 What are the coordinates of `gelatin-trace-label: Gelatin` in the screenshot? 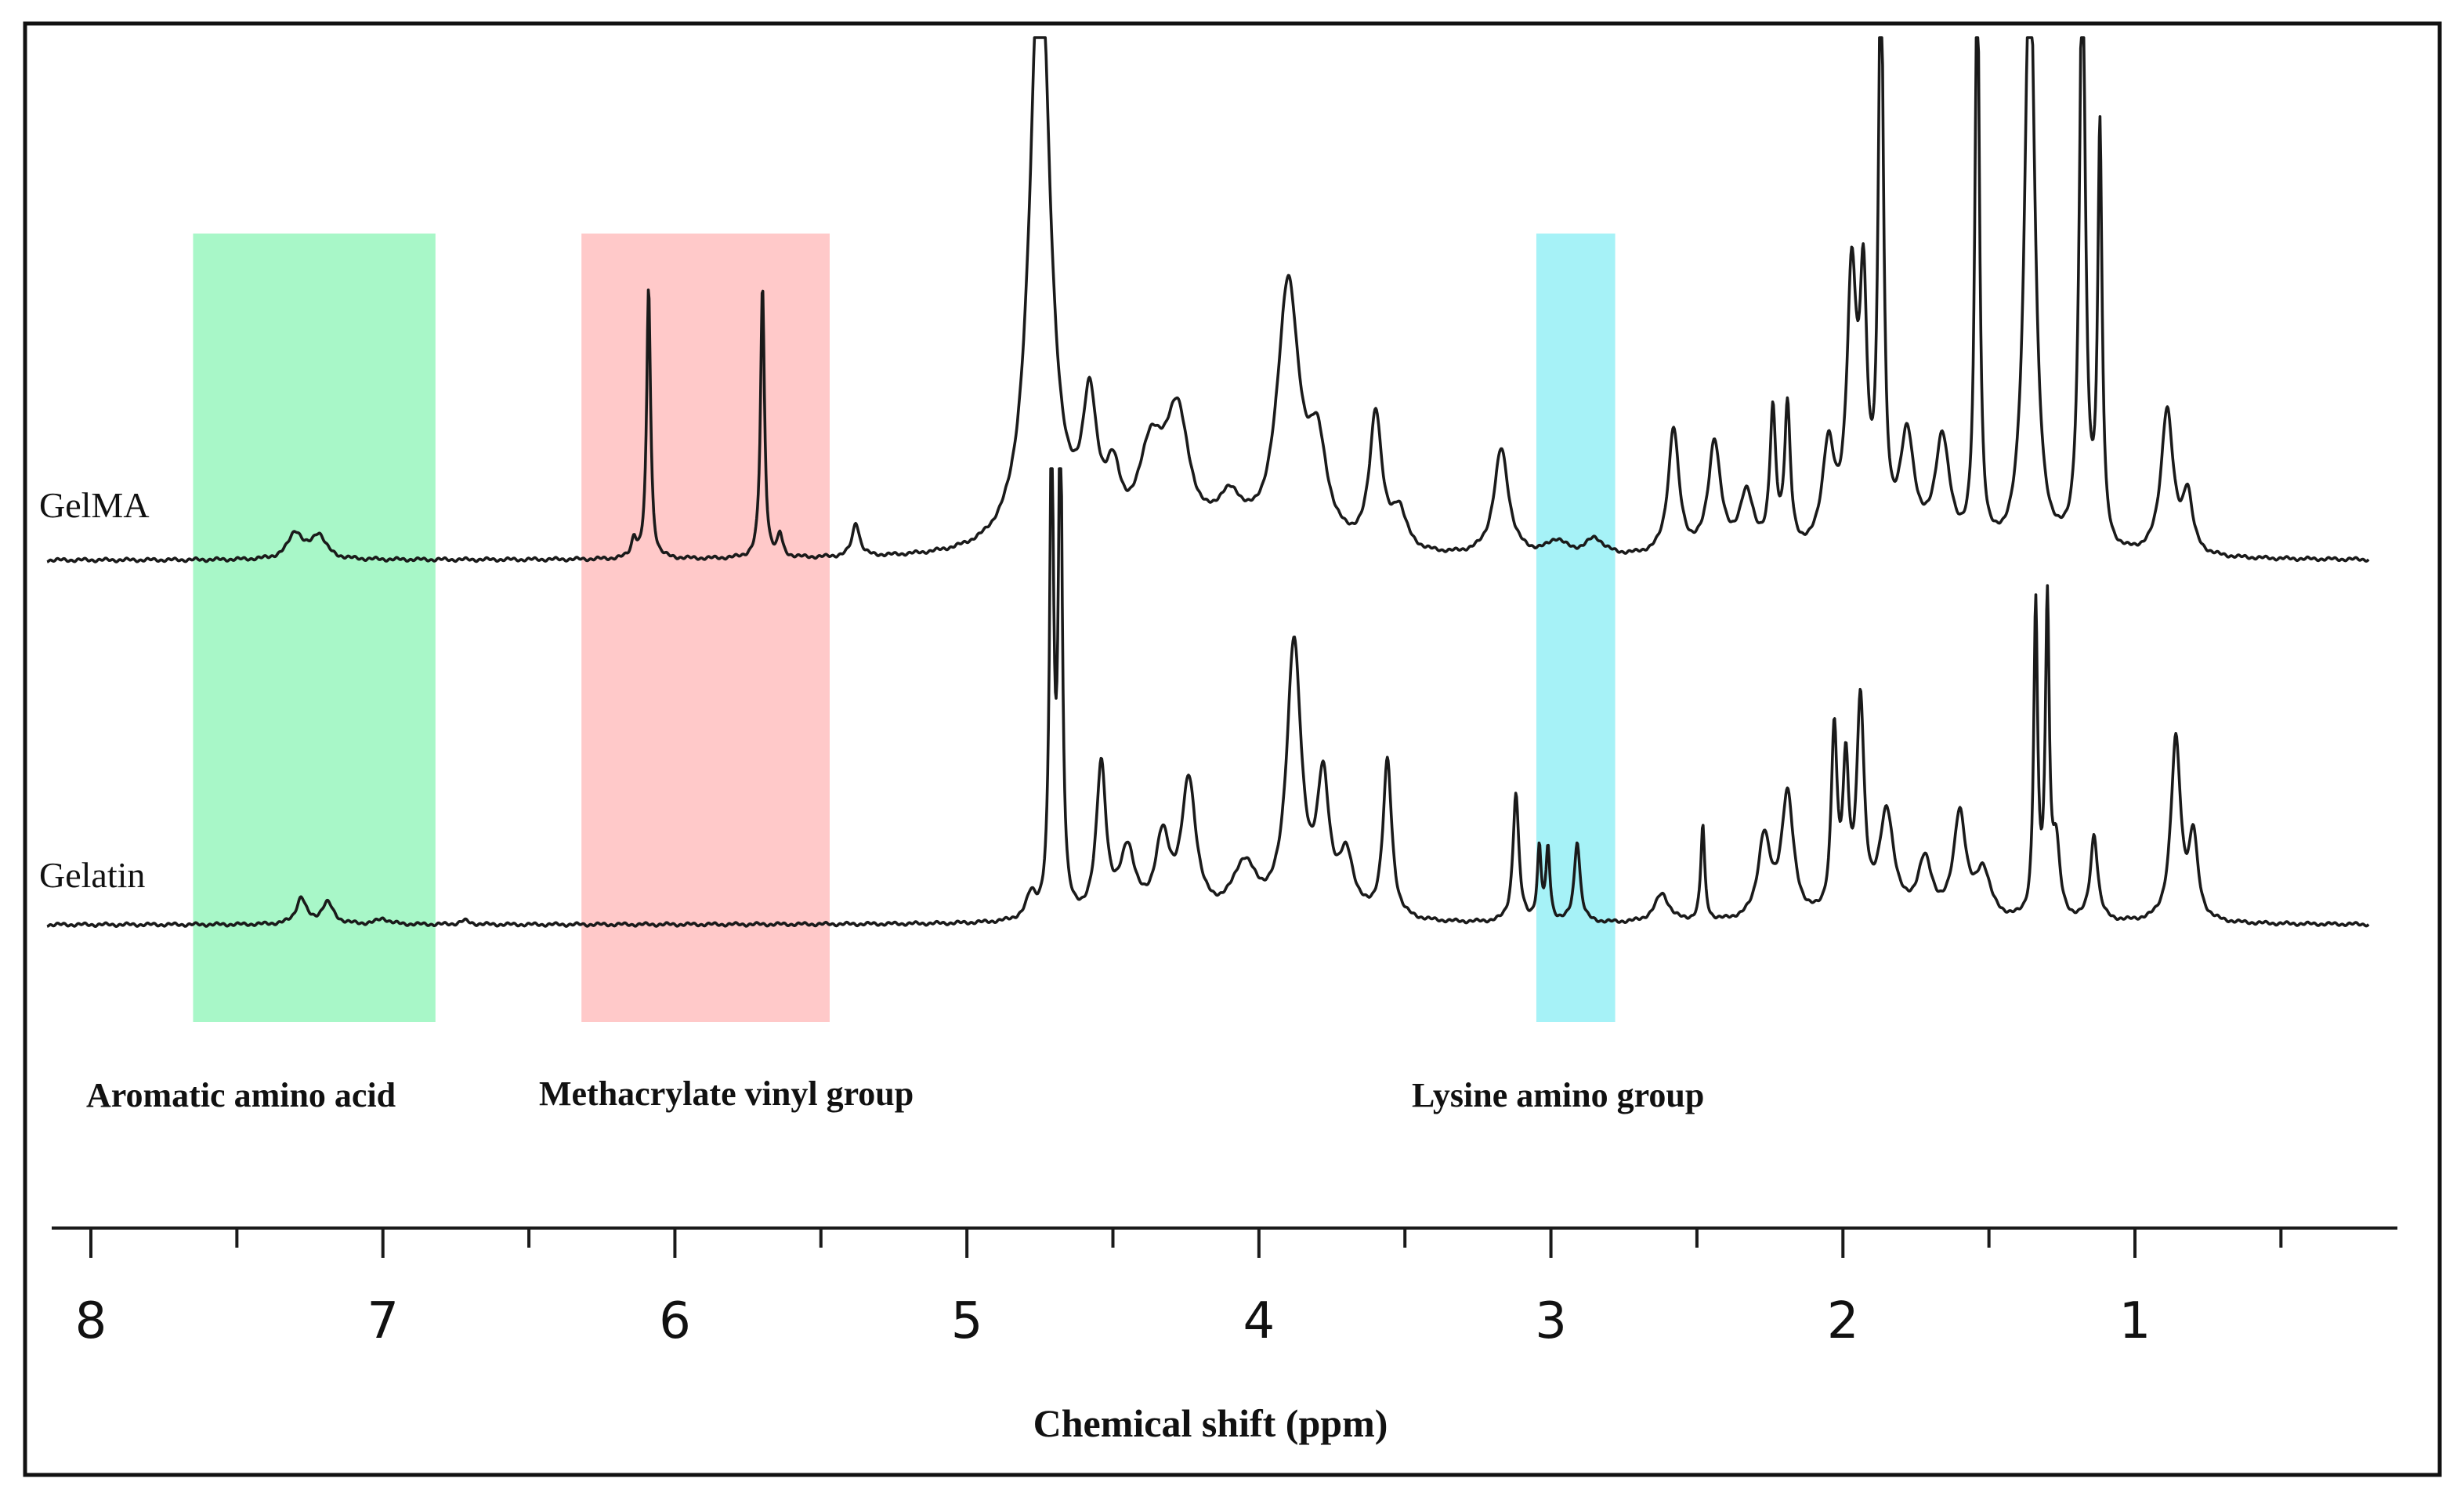 It's located at (92, 875).